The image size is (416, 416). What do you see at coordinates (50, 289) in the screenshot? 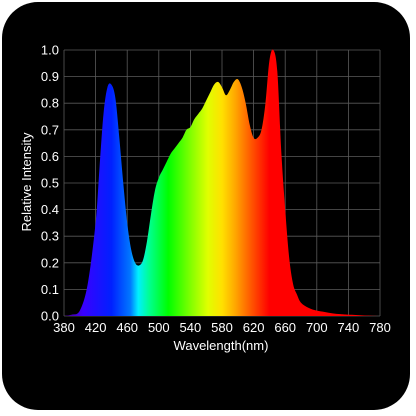
I see `y-tick-label: 0.1` at bounding box center [50, 289].